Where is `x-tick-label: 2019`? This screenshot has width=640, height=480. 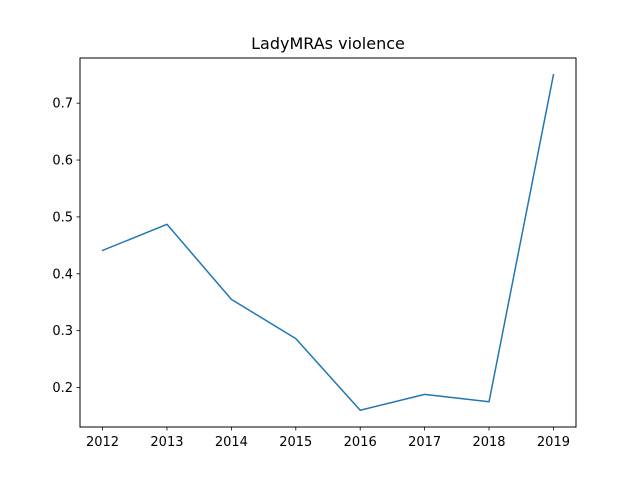 x-tick-label: 2019 is located at coordinates (553, 442).